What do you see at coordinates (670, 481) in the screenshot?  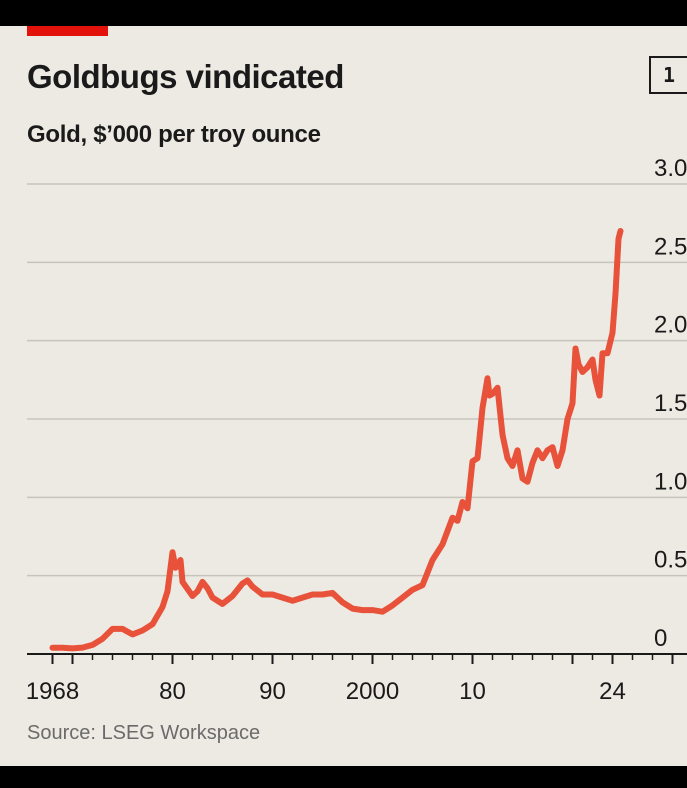 I see `y-tick-label: 1.0` at bounding box center [670, 481].